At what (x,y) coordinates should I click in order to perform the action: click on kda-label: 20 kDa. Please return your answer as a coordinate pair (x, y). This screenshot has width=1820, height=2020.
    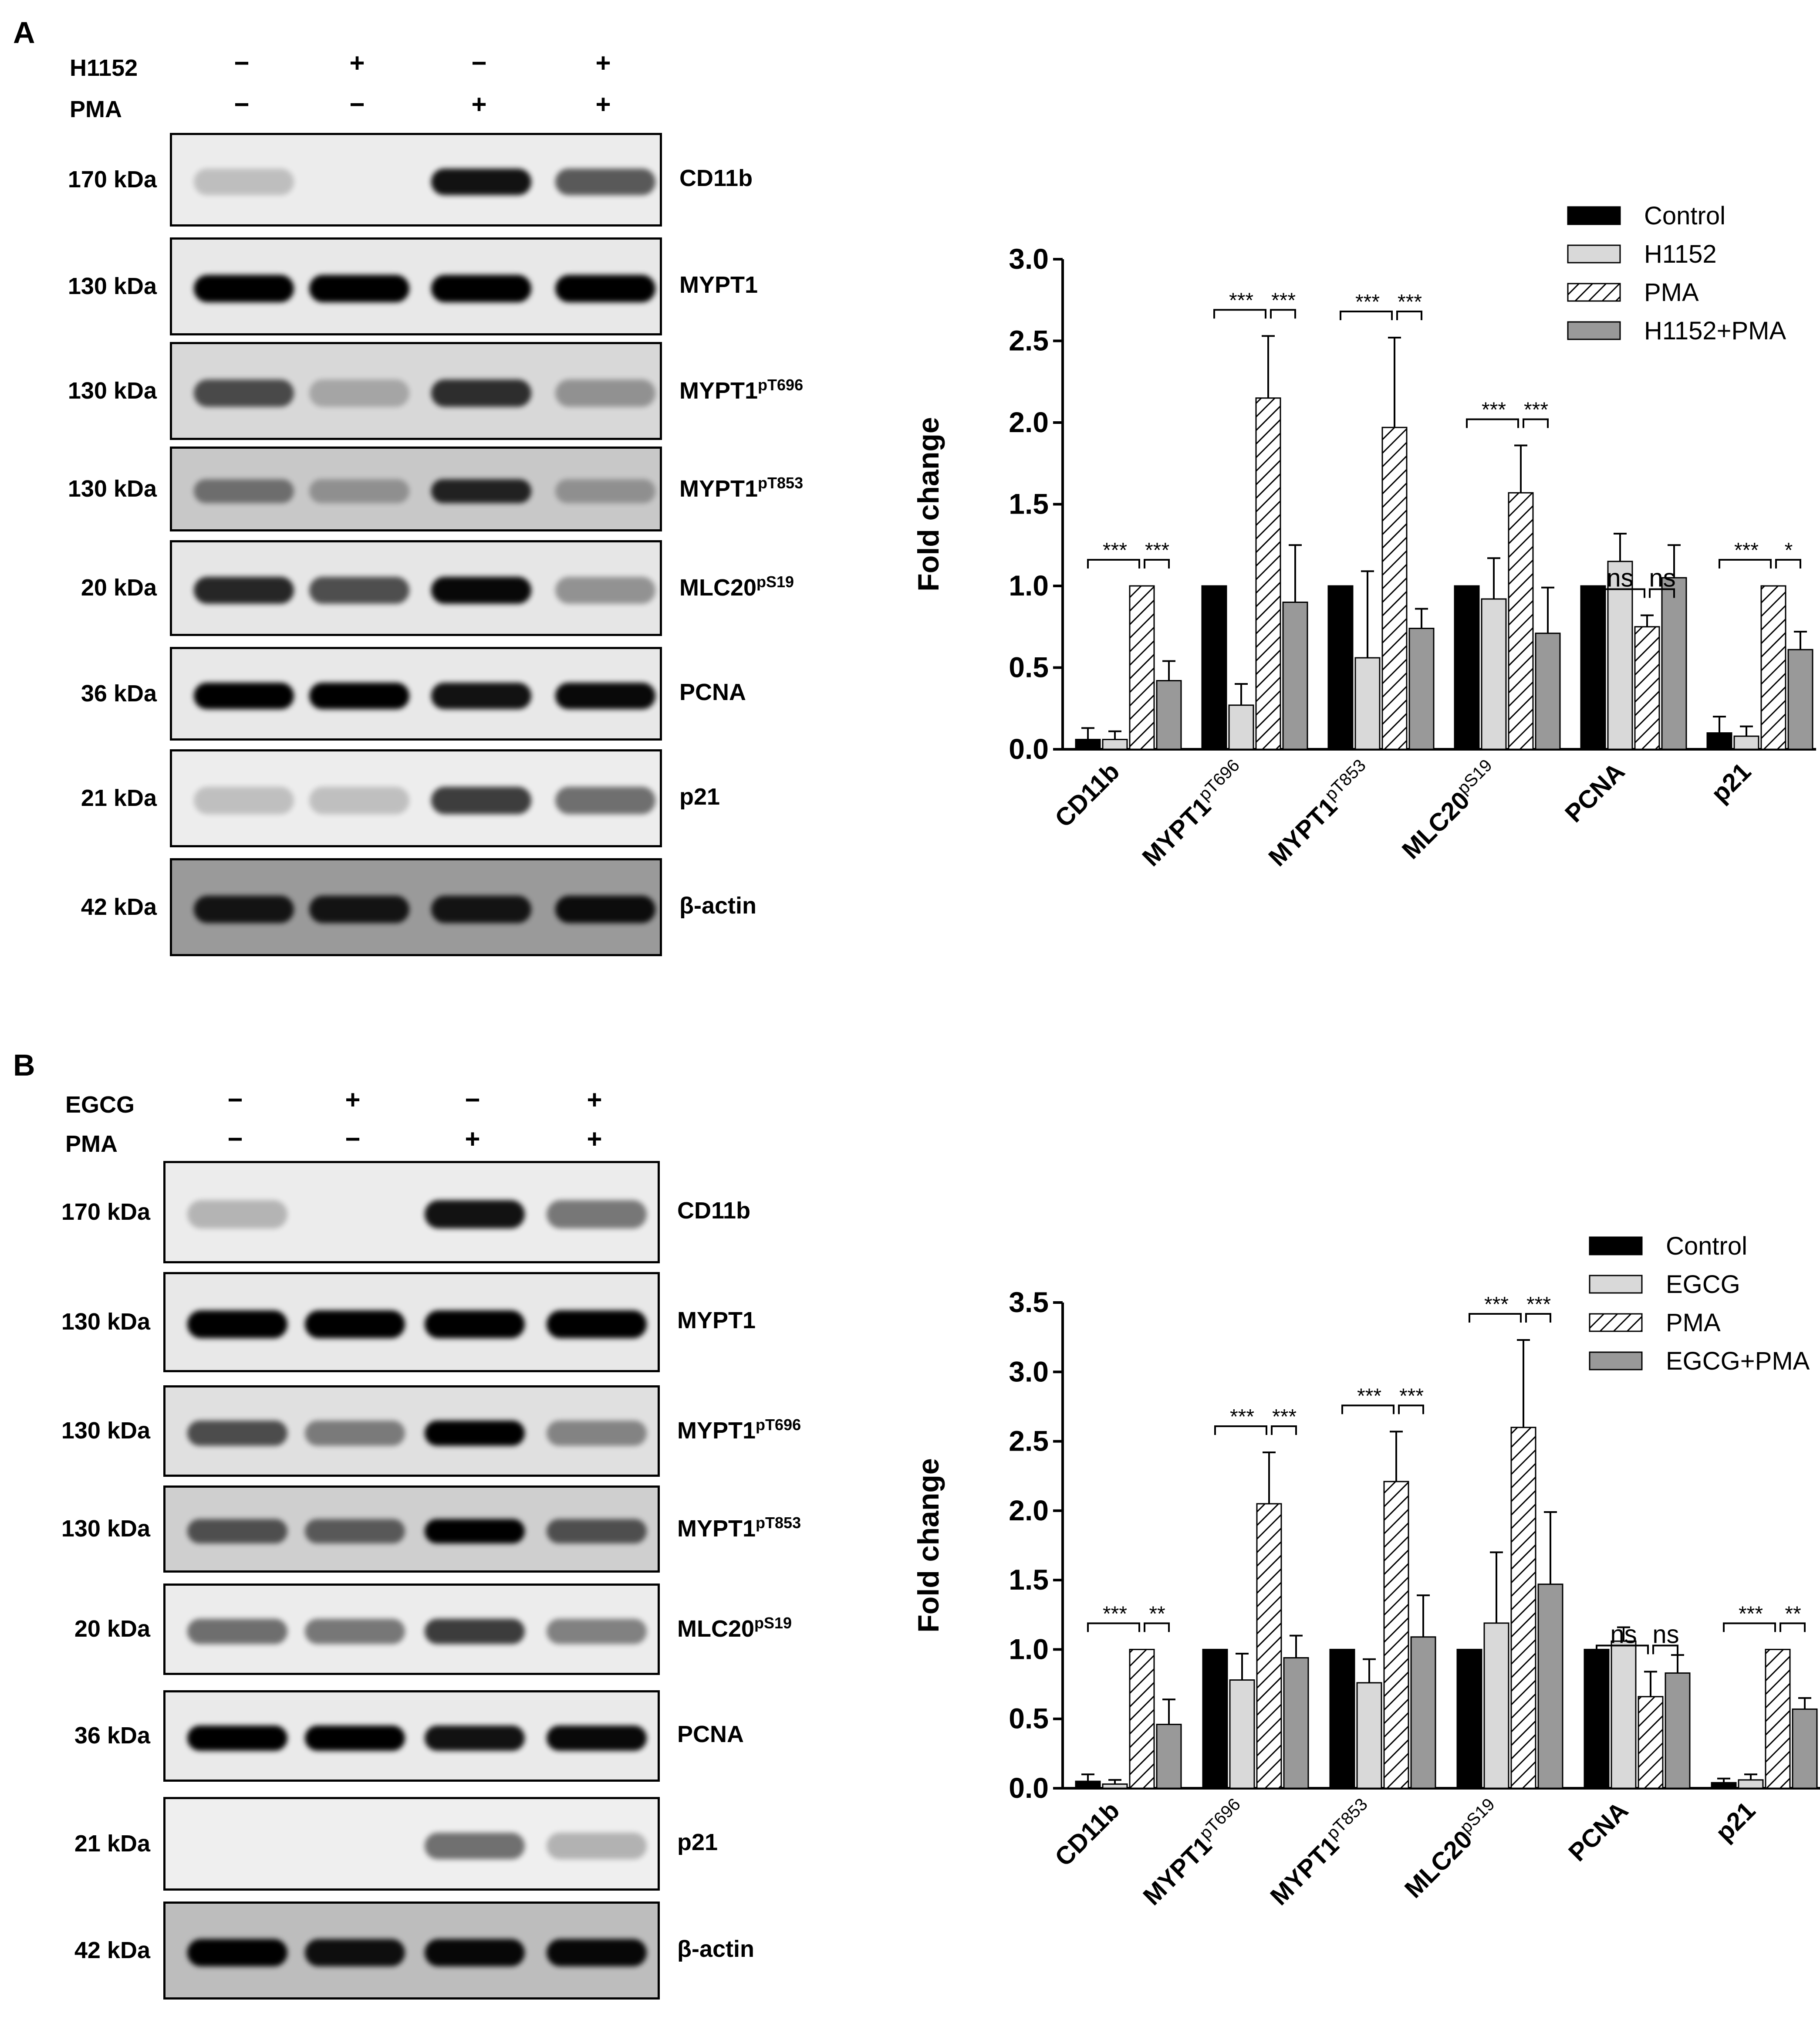
    Looking at the image, I should click on (112, 1629).